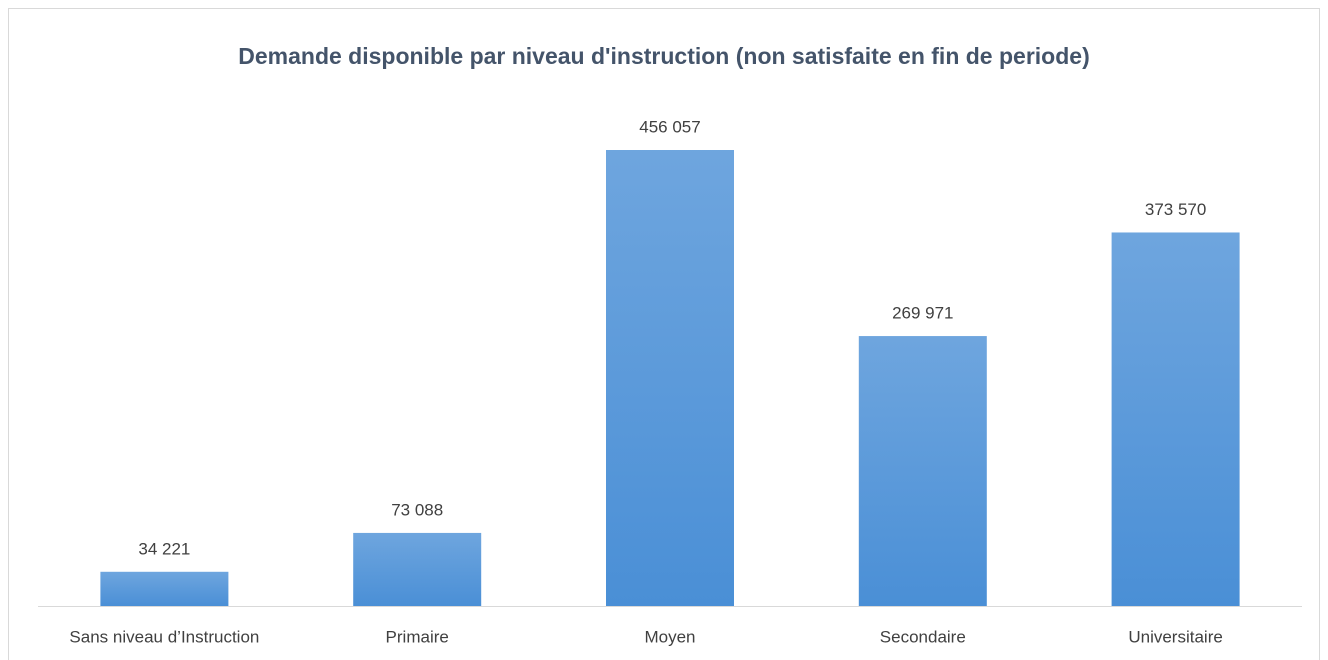  Describe the element at coordinates (164, 548) in the screenshot. I see `value-label: 34 221` at that location.